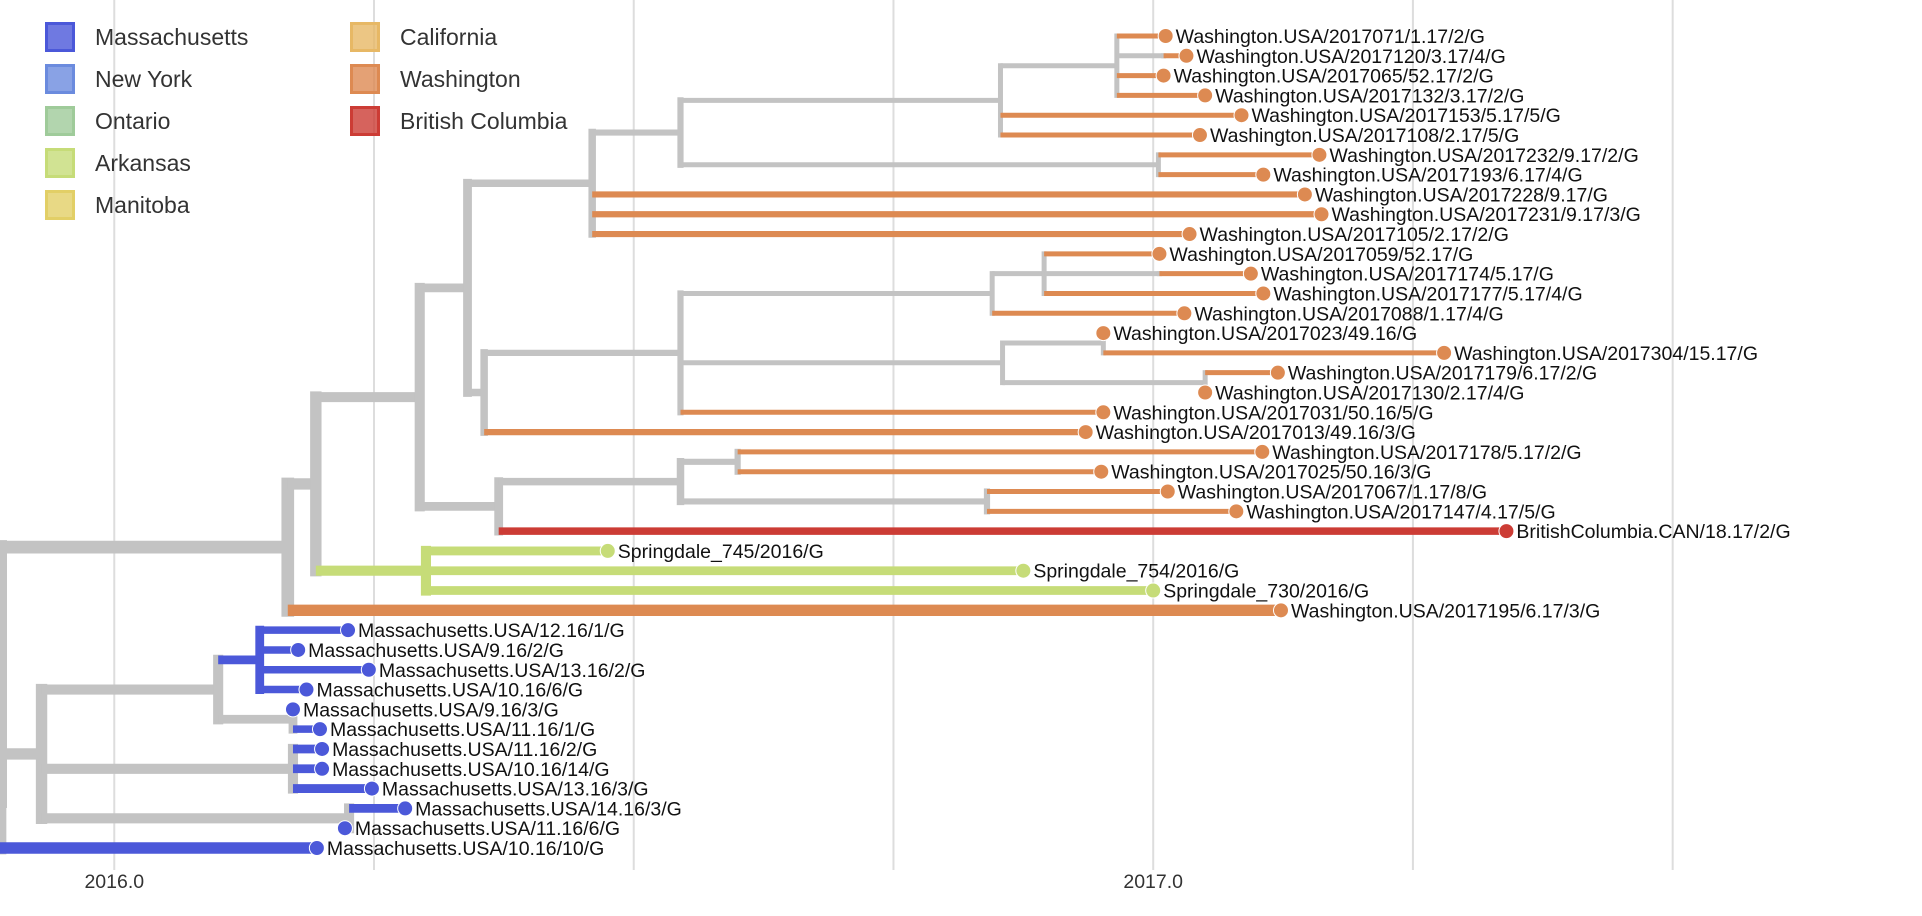 The width and height of the screenshot is (1922, 916). What do you see at coordinates (1273, 413) in the screenshot?
I see `tip-label: Washington.USA/2017031/50.16/5/G` at bounding box center [1273, 413].